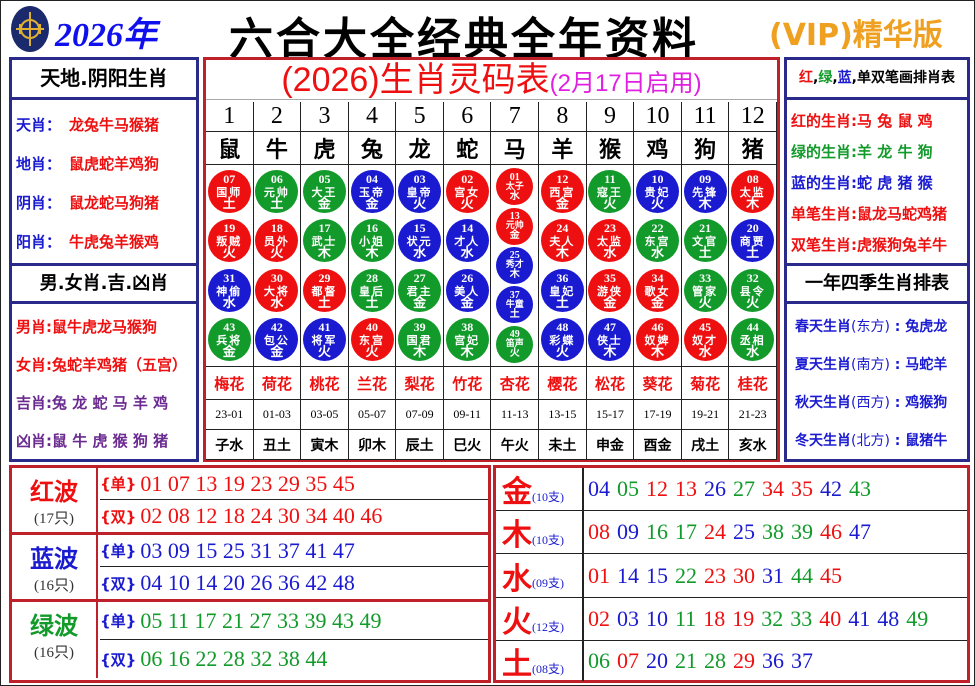 The width and height of the screenshot is (975, 686). Describe the element at coordinates (562, 340) in the screenshot. I see `ball-title: 彩蝶` at that location.